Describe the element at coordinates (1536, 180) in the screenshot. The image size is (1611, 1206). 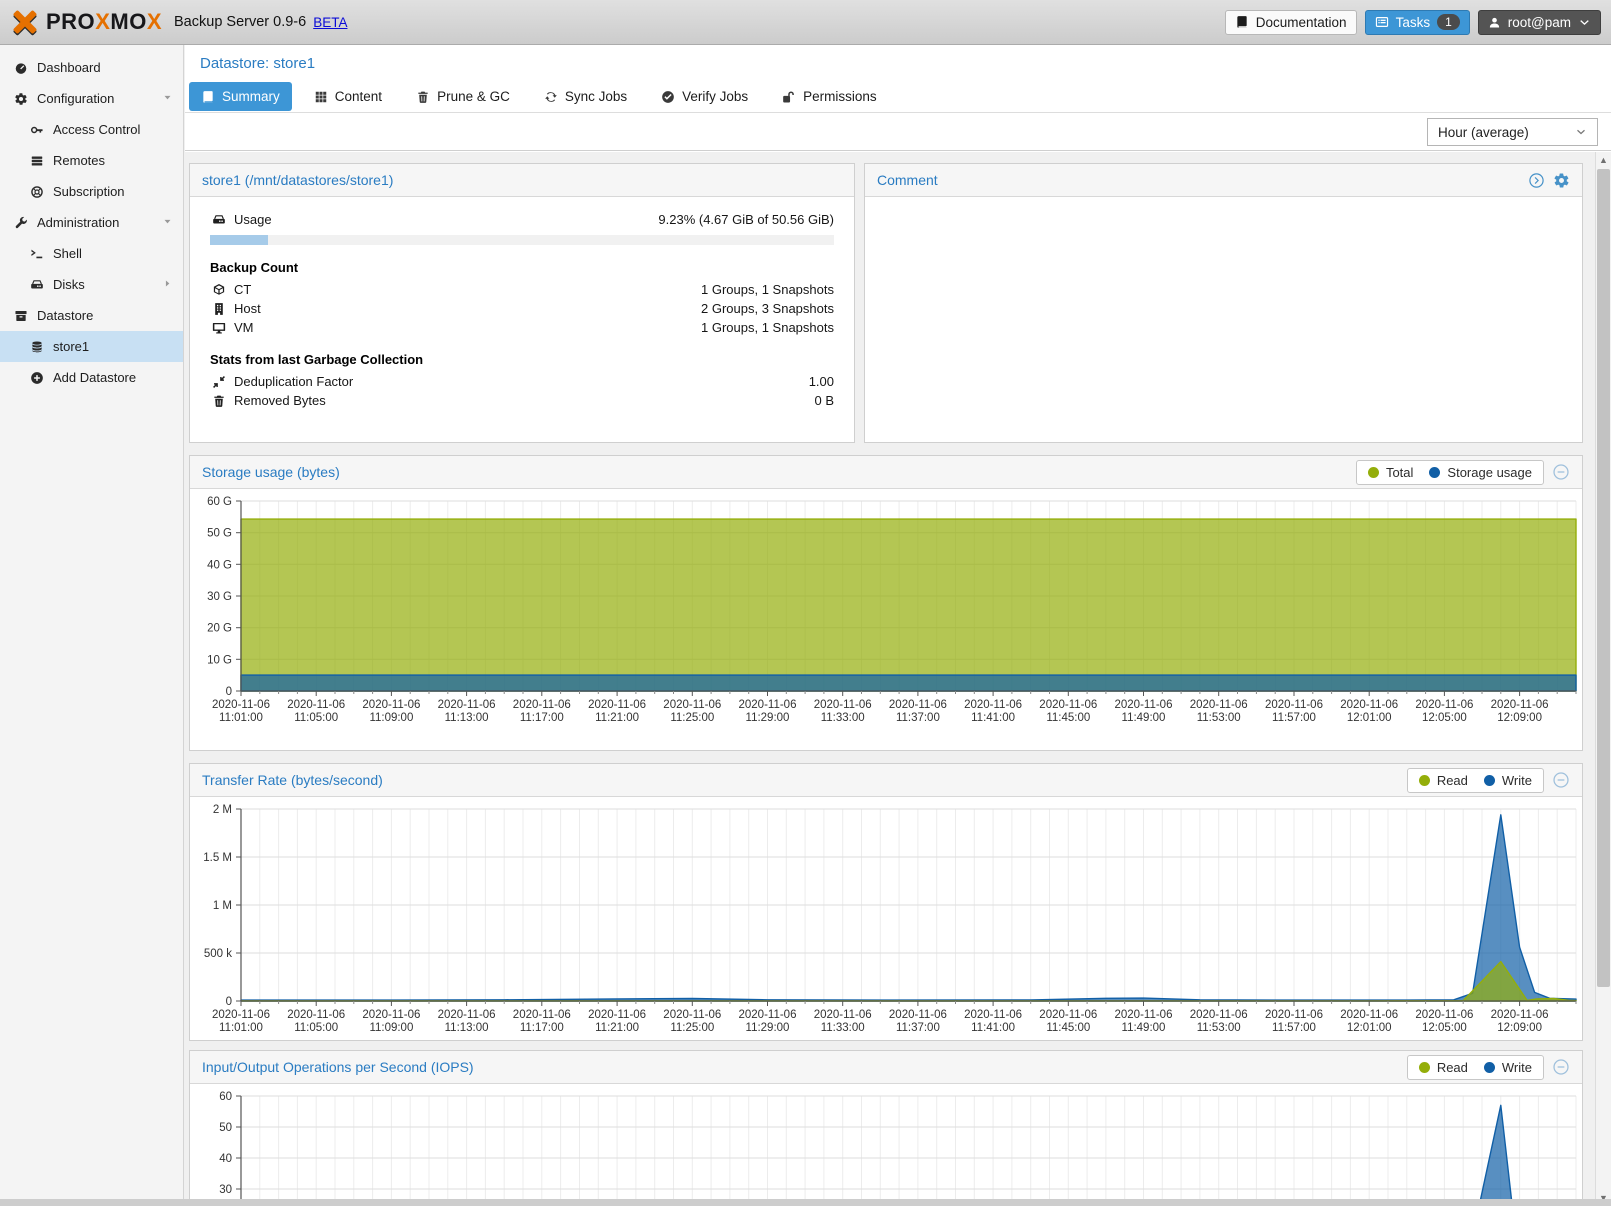
I see `chevron-circle-right-icon` at that location.